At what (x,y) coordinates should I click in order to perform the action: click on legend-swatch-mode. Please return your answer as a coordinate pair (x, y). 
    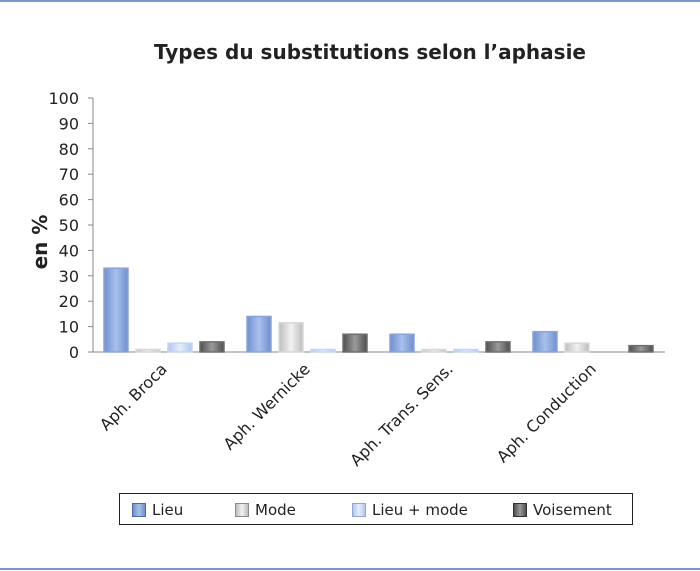
    Looking at the image, I should click on (242, 510).